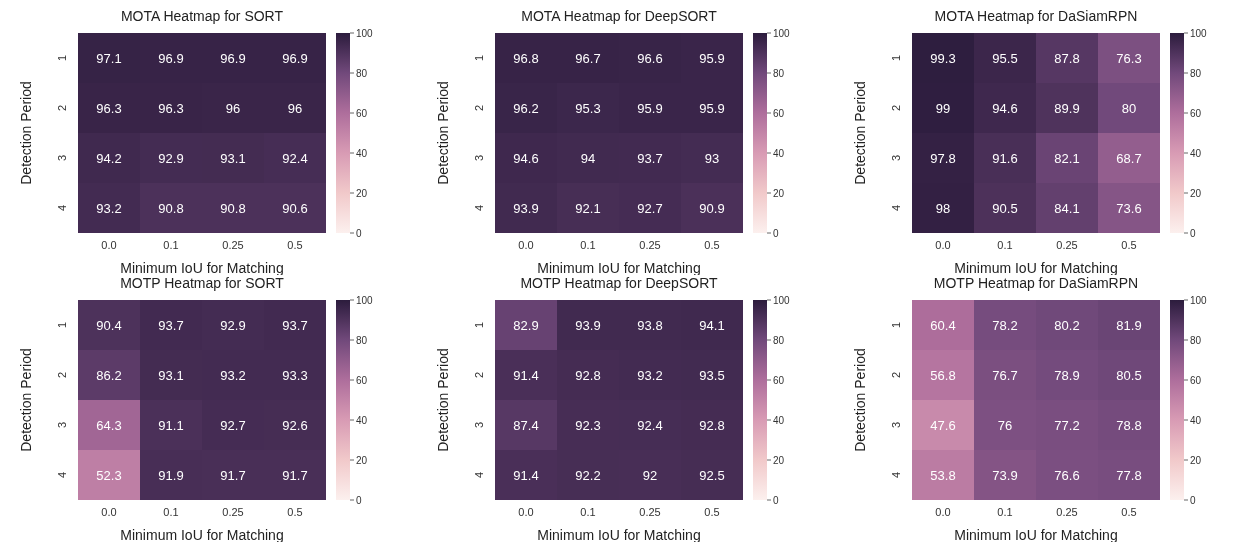 This screenshot has height=552, width=1252. Describe the element at coordinates (588, 325) in the screenshot. I see `data-label: 93.9` at that location.